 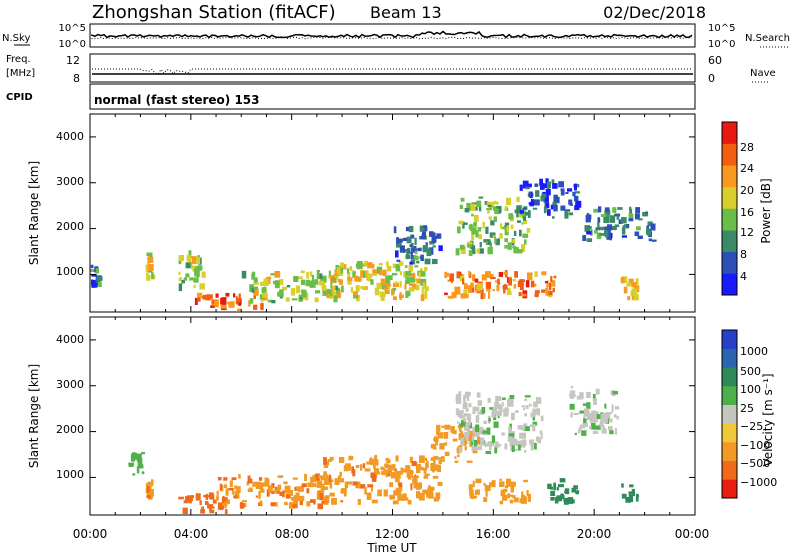 I want to click on power-cbar-tick-4: 4, so click(x=743, y=276).